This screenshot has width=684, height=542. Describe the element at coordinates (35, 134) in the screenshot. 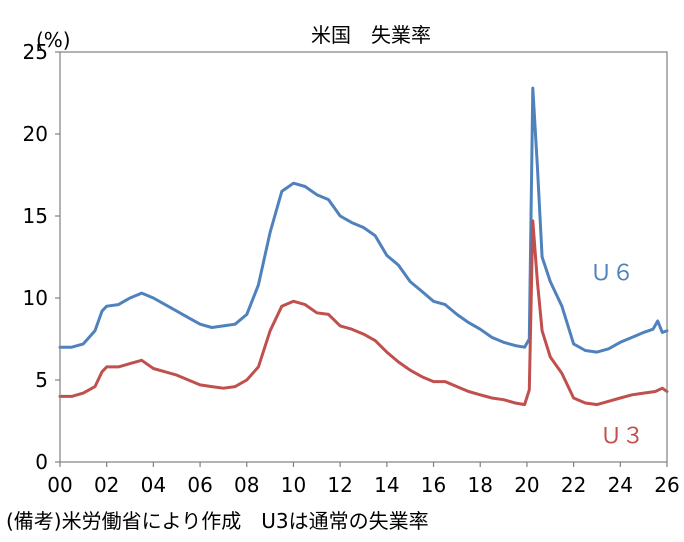

I see `y-tick-label: 20` at that location.